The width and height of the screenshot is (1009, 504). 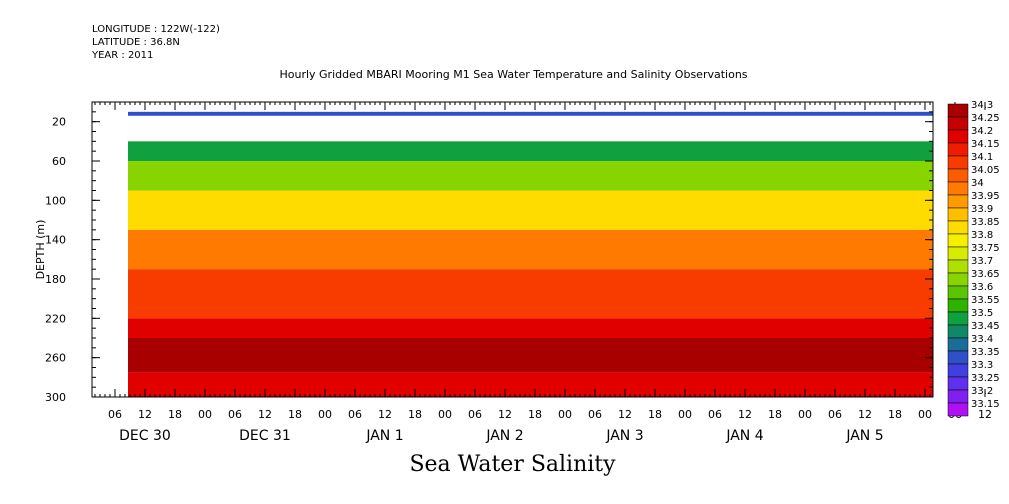 What do you see at coordinates (982, 157) in the screenshot?
I see `colorbar-label: 34.1` at bounding box center [982, 157].